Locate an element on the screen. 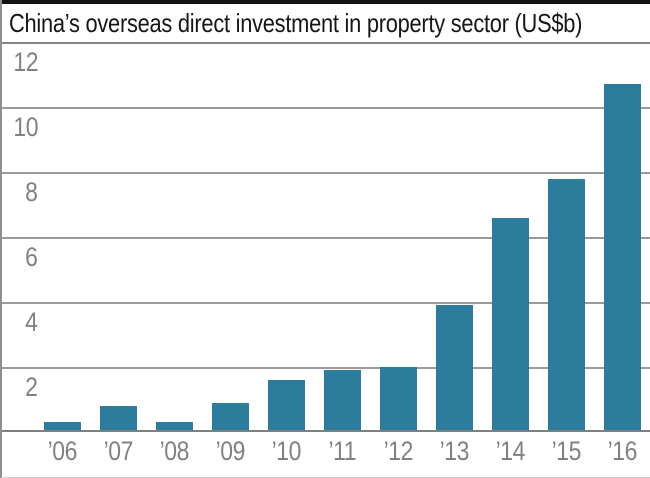 This screenshot has height=478, width=650. y-axis-tick-labels: 2 4 6 8 10 12 is located at coordinates (21, 237).